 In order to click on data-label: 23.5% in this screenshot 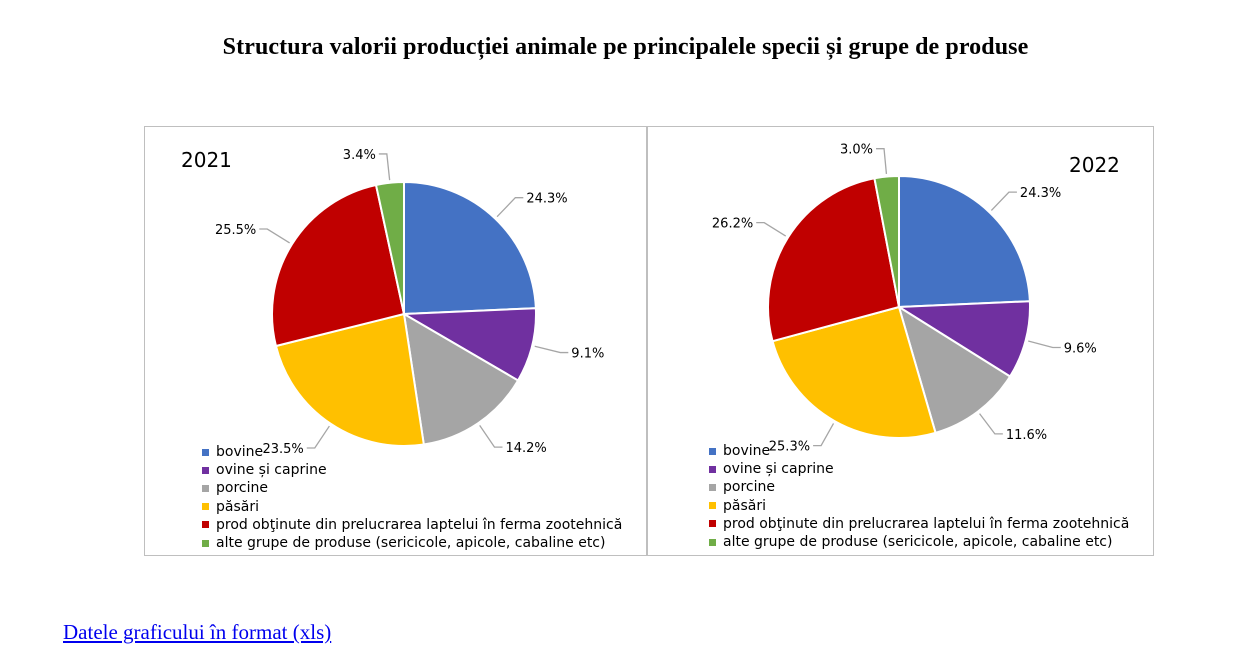, I will do `click(282, 449)`.